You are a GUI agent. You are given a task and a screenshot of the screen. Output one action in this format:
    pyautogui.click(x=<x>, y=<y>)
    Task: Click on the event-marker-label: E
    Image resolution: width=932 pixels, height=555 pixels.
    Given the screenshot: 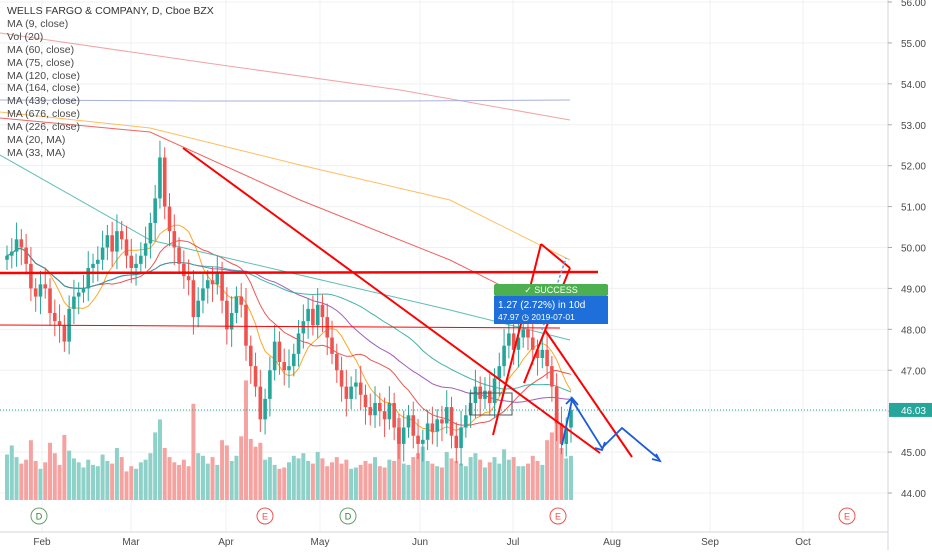 What is the action you would take?
    pyautogui.click(x=265, y=517)
    